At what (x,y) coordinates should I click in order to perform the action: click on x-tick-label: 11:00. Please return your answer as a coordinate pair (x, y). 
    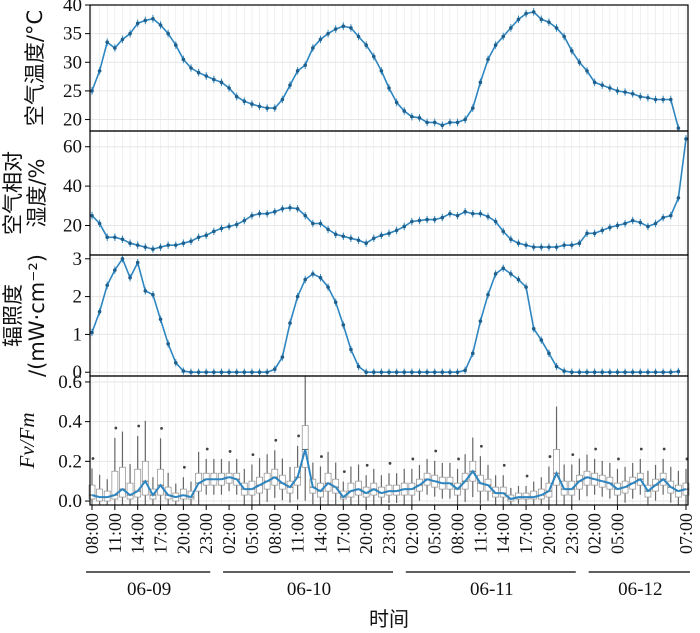
    Looking at the image, I should click on (480, 533).